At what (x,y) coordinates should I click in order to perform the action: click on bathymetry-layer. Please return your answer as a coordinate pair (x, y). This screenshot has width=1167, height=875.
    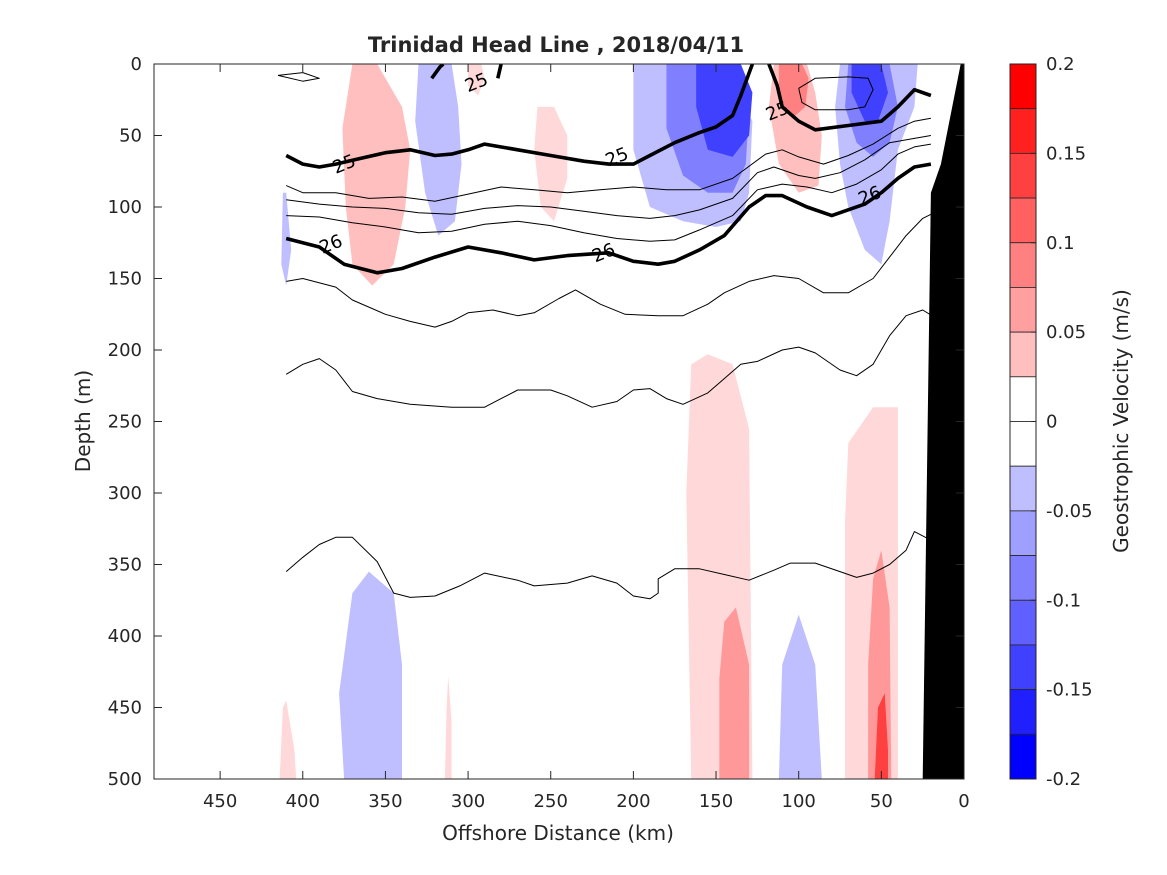
    Looking at the image, I should click on (943, 421).